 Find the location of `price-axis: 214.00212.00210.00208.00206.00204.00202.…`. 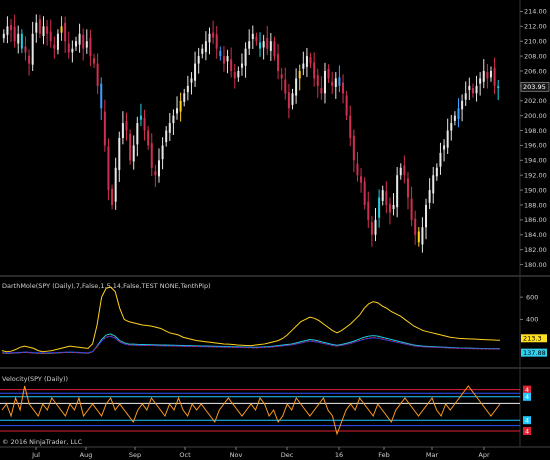

price-axis: 214.00212.00210.00208.00206.00204.00202.… is located at coordinates (535, 138).